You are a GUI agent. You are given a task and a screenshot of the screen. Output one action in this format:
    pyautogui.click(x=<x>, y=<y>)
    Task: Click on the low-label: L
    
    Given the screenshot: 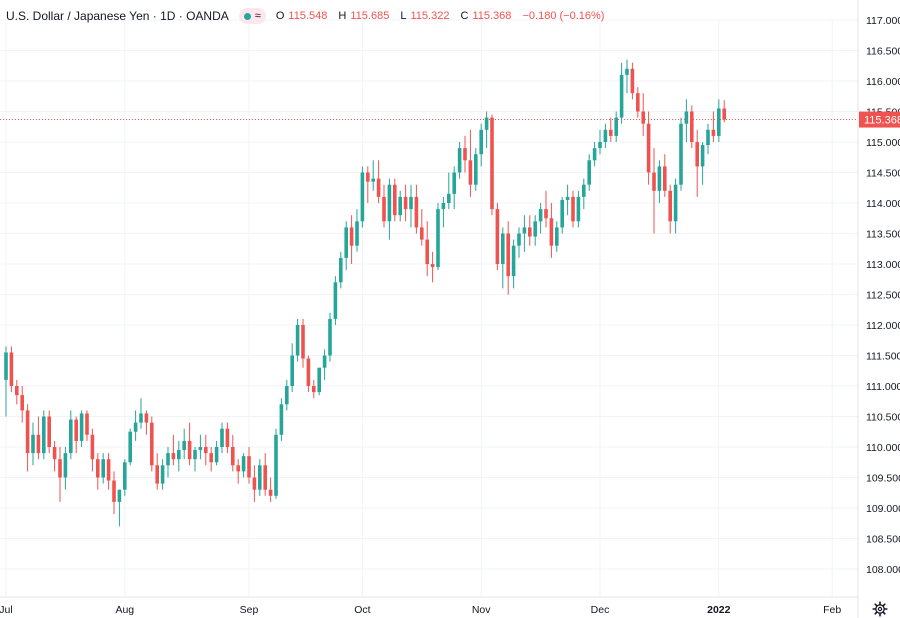 What is the action you would take?
    pyautogui.click(x=403, y=16)
    